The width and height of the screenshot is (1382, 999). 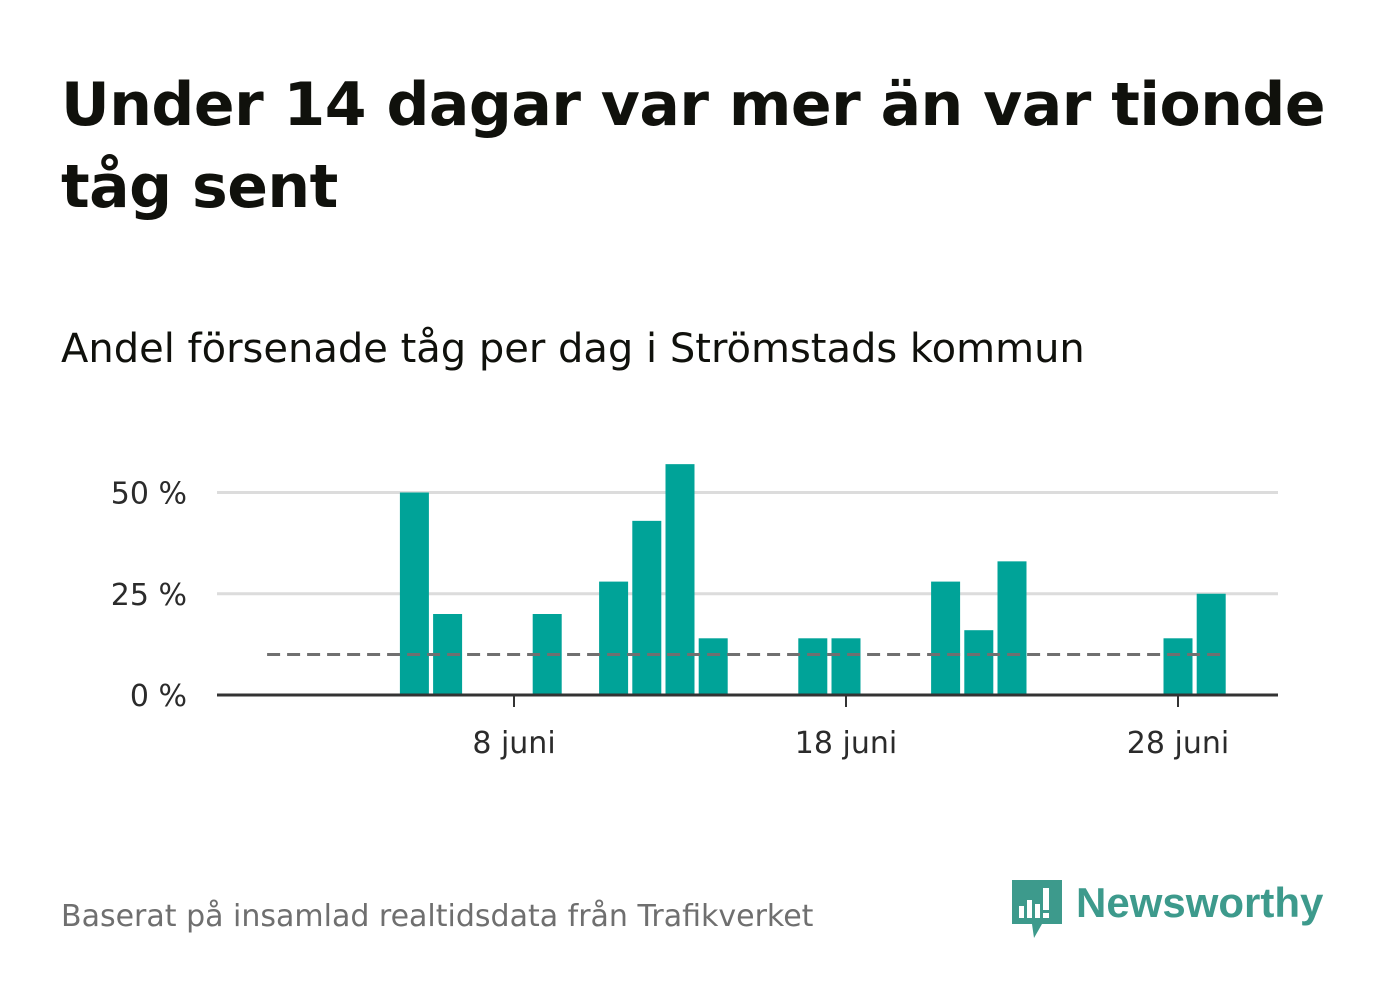 I want to click on y-axis-tick-labels: 0 % 25 % 50 %, so click(x=149, y=596).